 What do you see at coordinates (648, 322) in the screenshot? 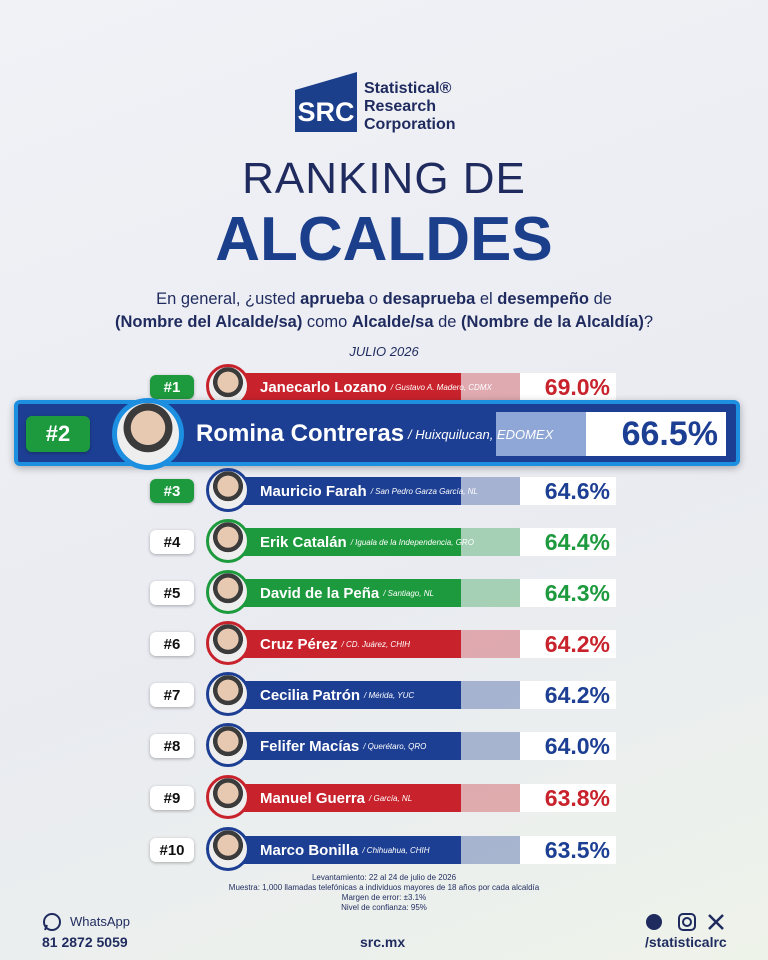
I see `question-segment: ?` at bounding box center [648, 322].